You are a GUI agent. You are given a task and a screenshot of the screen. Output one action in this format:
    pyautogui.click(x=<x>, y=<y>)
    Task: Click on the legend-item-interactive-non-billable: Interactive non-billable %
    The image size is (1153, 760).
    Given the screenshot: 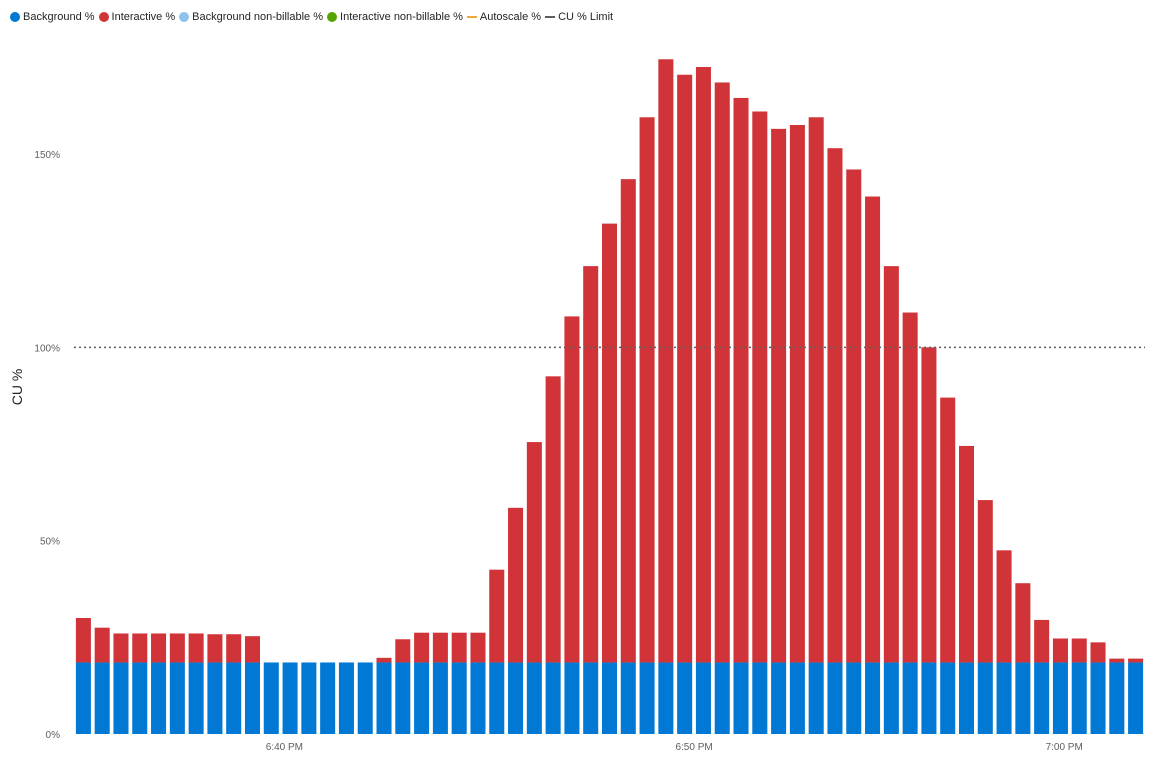 What is the action you would take?
    pyautogui.click(x=395, y=17)
    